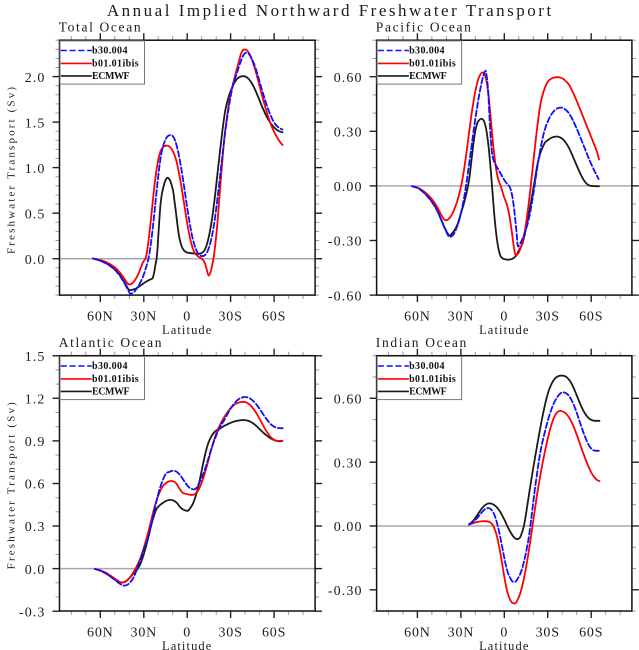 This screenshot has width=639, height=650. I want to click on svg-text: -0.60, so click(345, 296).